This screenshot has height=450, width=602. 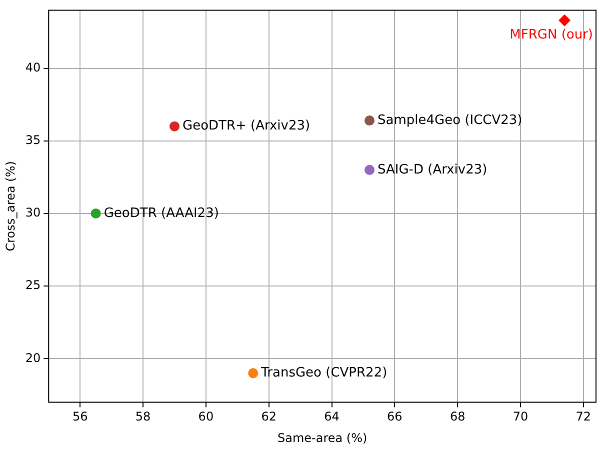 I want to click on series-label: GeoDTR (AAAI23), so click(x=161, y=213).